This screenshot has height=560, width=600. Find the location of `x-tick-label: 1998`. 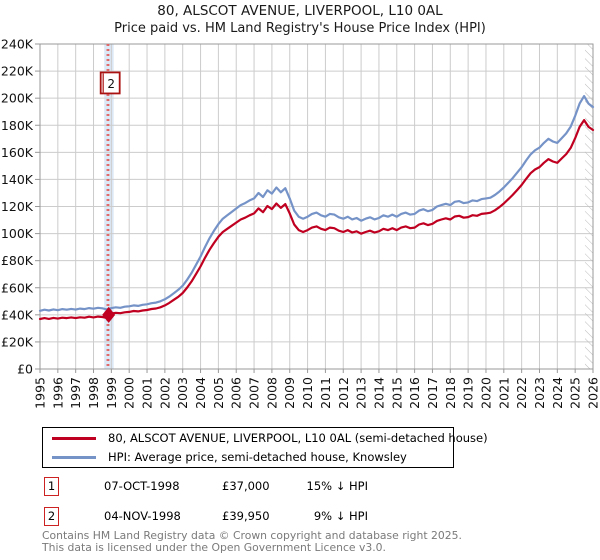

x-tick-label: 1998 is located at coordinates (93, 393).